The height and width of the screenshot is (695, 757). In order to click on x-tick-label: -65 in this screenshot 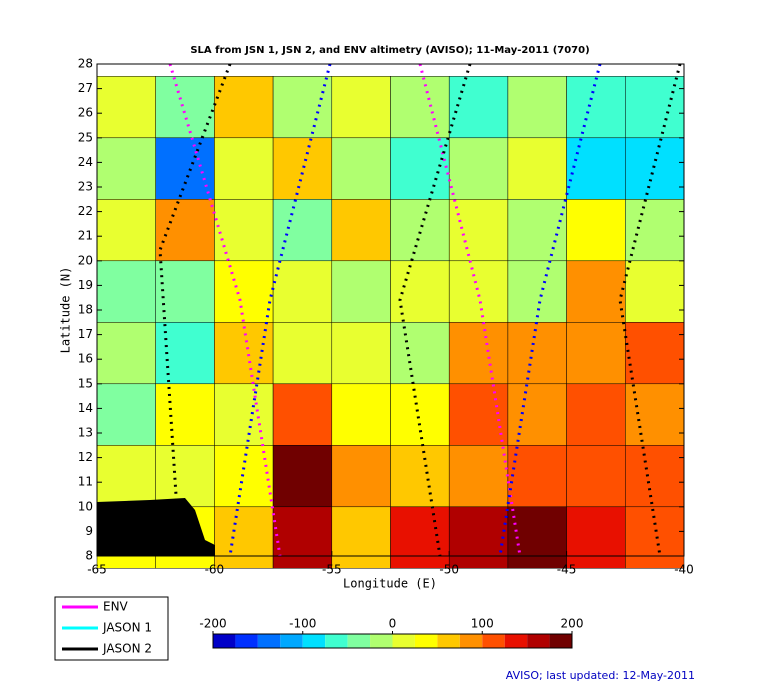, I will do `click(97, 570)`.